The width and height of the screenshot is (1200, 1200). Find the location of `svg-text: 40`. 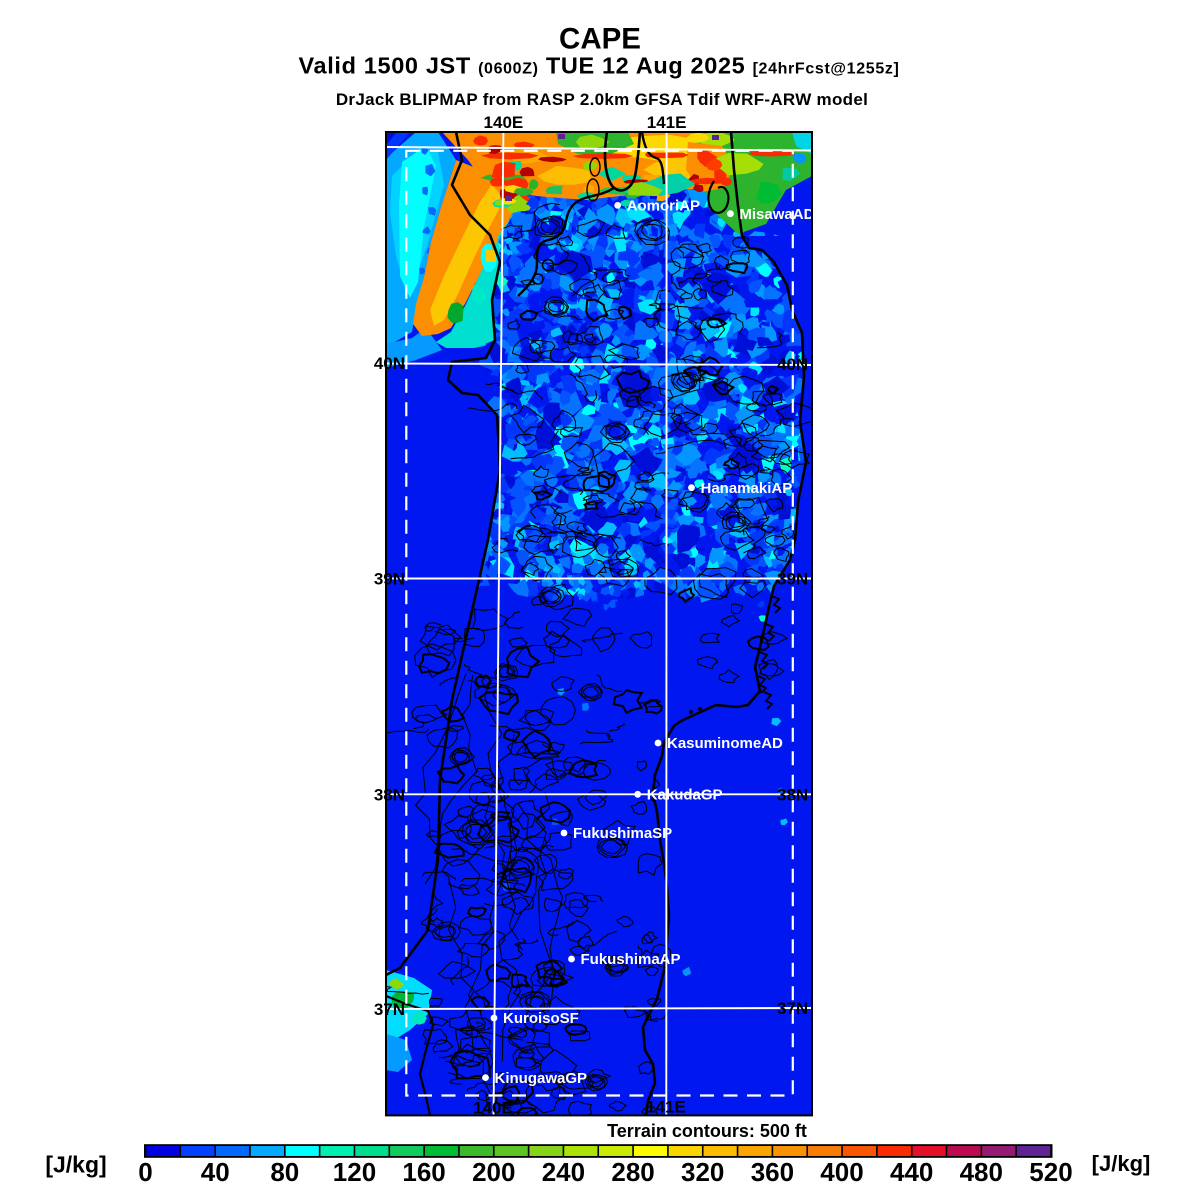

svg-text: 40 is located at coordinates (215, 1172).